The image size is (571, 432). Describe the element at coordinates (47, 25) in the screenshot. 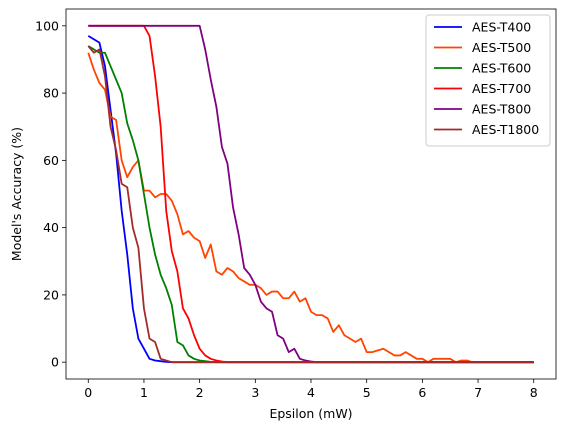

I see `y-tick-label: 100` at that location.